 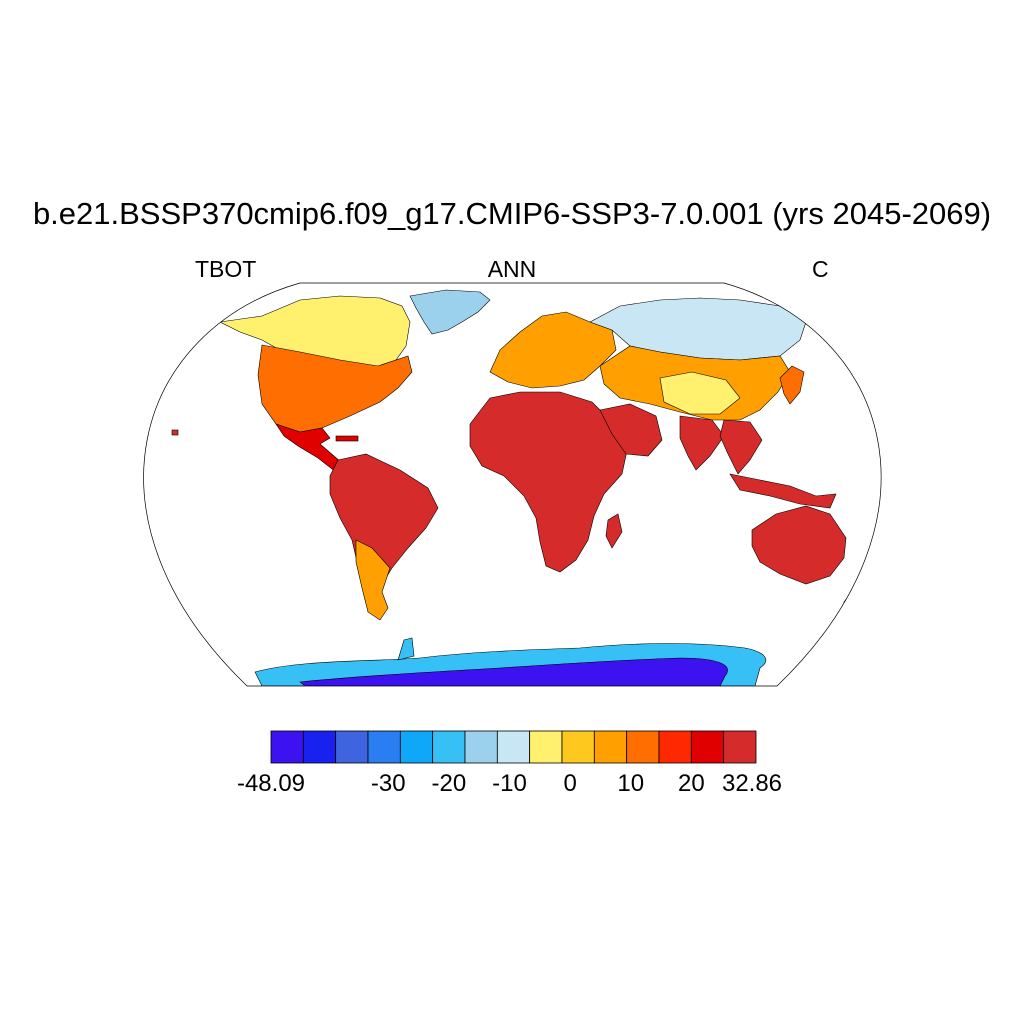 What do you see at coordinates (512, 269) in the screenshot?
I see `season-label: ANN` at bounding box center [512, 269].